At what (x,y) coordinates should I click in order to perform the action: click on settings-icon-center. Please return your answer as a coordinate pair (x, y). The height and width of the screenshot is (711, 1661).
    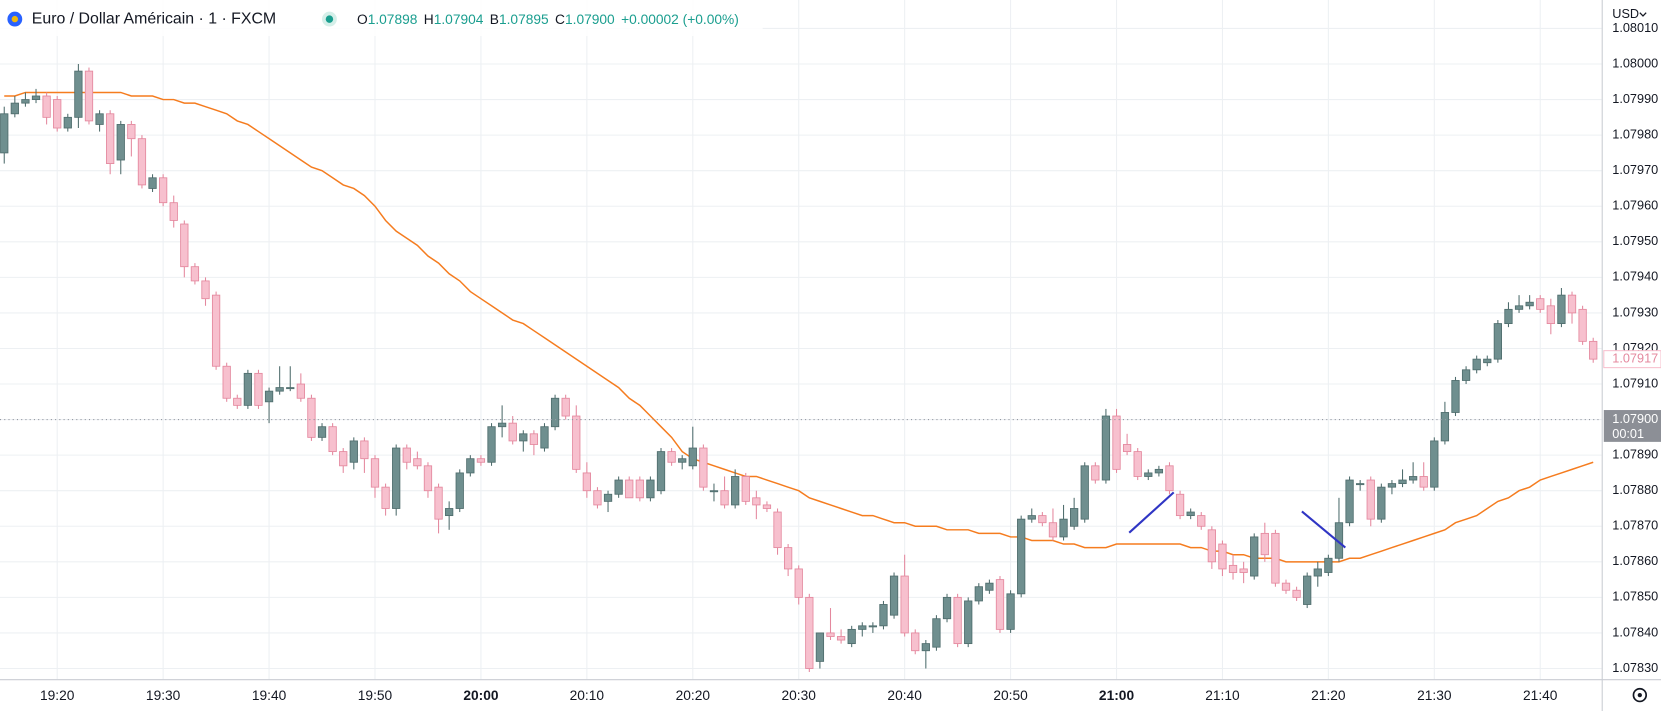
    Looking at the image, I should click on (1639, 695).